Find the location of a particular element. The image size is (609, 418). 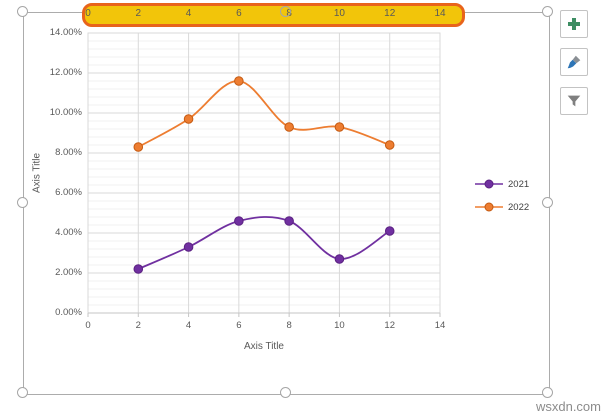

chart-styles-button is located at coordinates (574, 62).